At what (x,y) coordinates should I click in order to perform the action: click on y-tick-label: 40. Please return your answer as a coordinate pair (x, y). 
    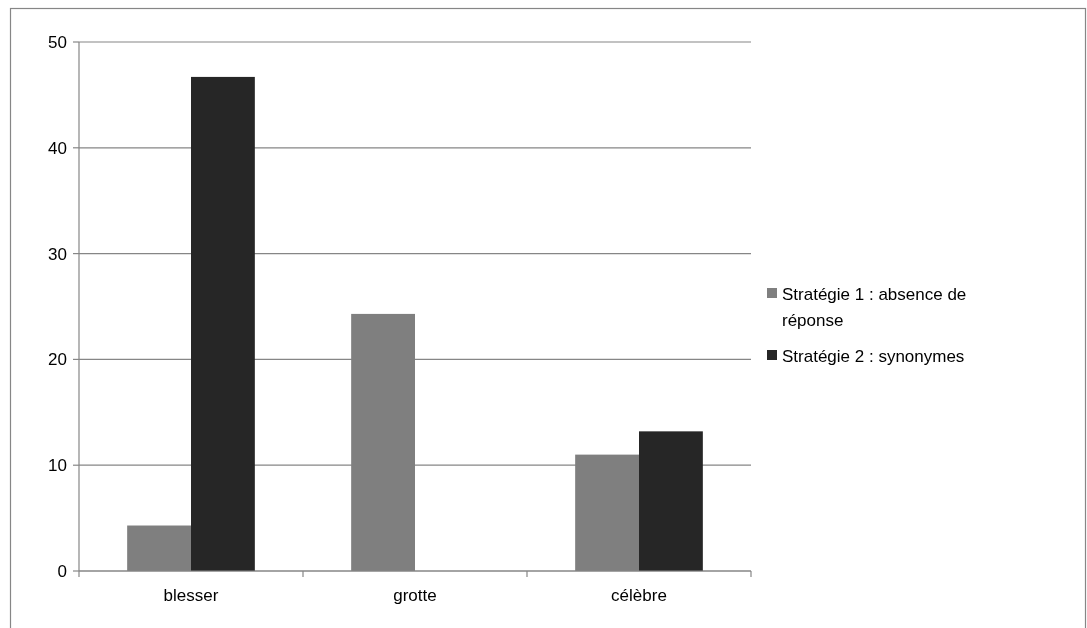
    Looking at the image, I should click on (57, 148).